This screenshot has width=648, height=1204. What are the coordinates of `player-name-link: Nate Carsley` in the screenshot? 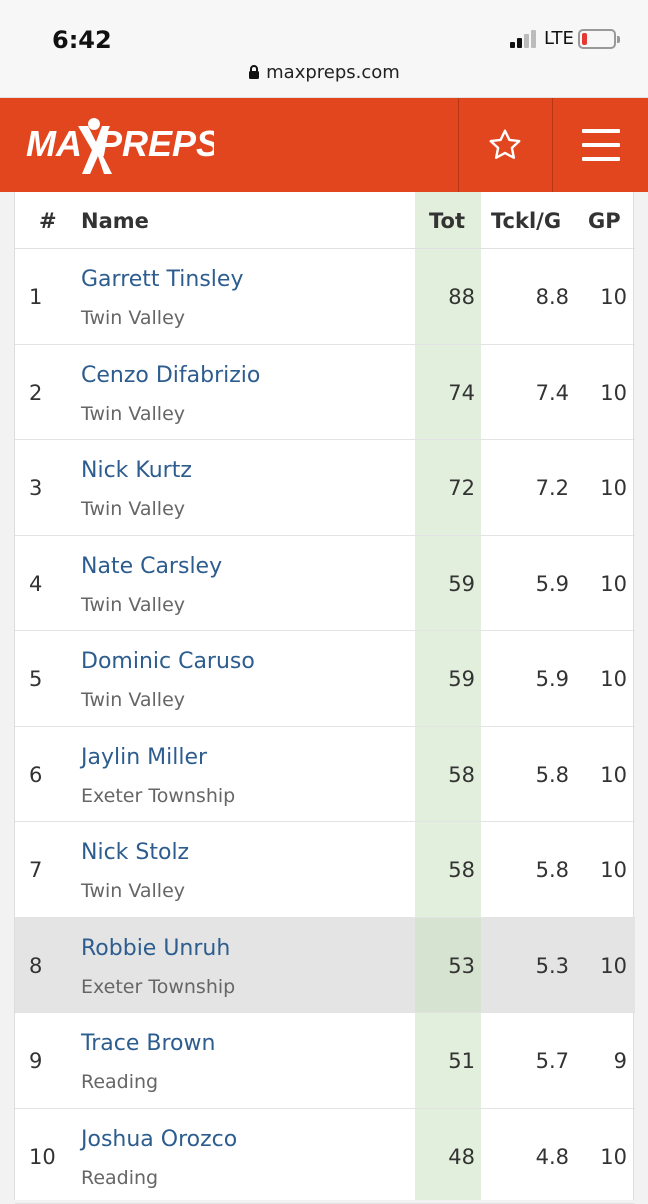 It's located at (151, 566).